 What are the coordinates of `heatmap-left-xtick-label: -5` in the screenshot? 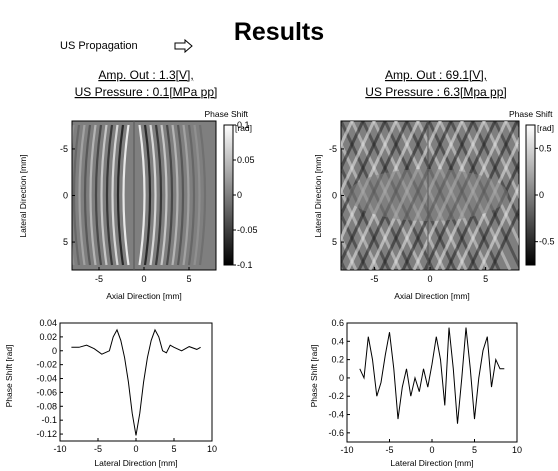 It's located at (99, 279).